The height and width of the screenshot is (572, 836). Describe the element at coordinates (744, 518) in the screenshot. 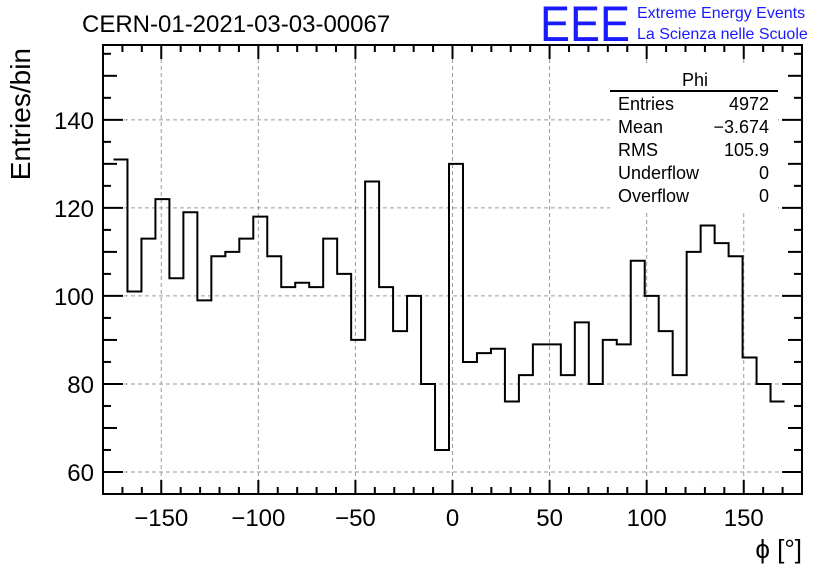

I see `x-tick-label: 150` at that location.